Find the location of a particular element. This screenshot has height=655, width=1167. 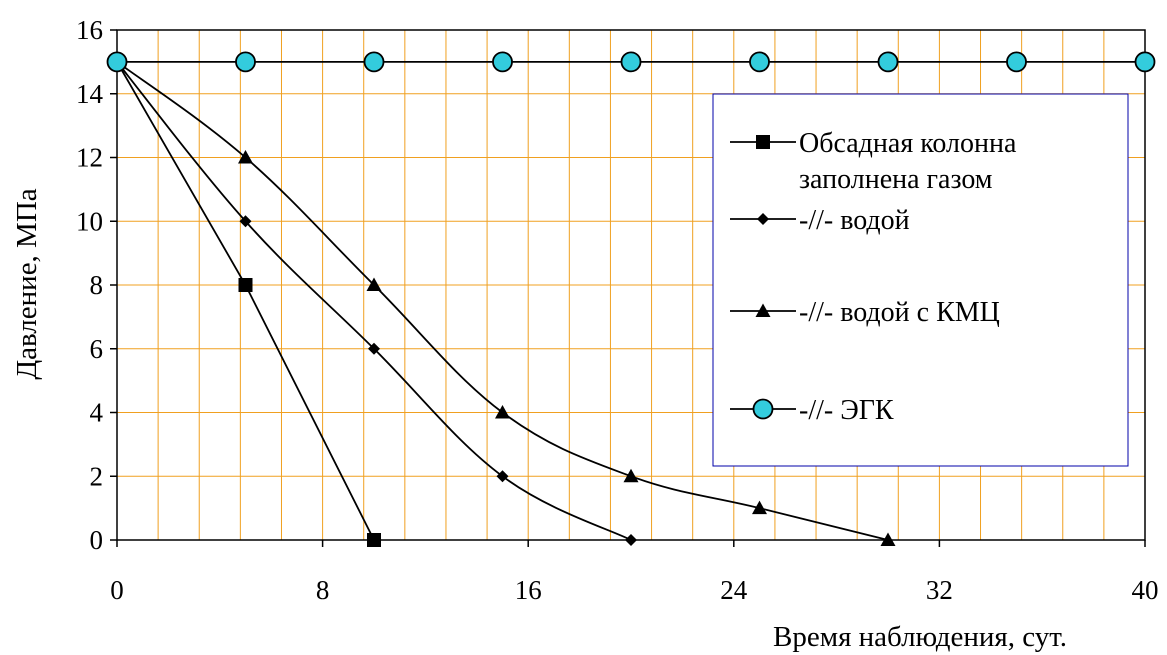

y-tick-label: 2 is located at coordinates (97, 476).